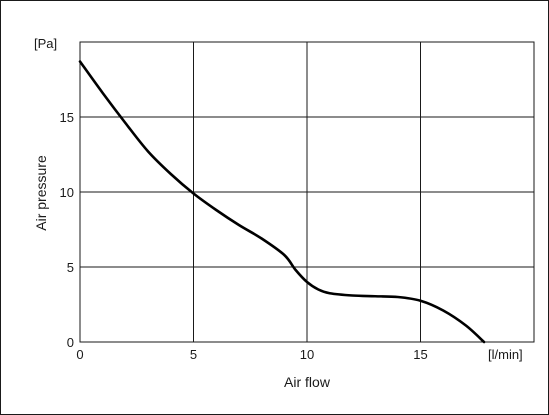  I want to click on y-tick-label-15: 15, so click(67, 117).